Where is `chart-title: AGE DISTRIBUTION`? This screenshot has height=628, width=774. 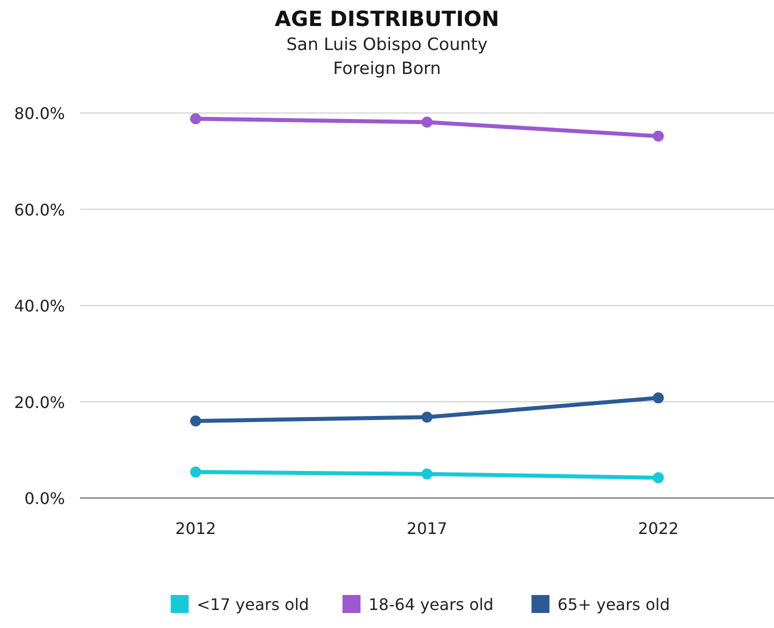
chart-title: AGE DISTRIBUTION is located at coordinates (387, 19).